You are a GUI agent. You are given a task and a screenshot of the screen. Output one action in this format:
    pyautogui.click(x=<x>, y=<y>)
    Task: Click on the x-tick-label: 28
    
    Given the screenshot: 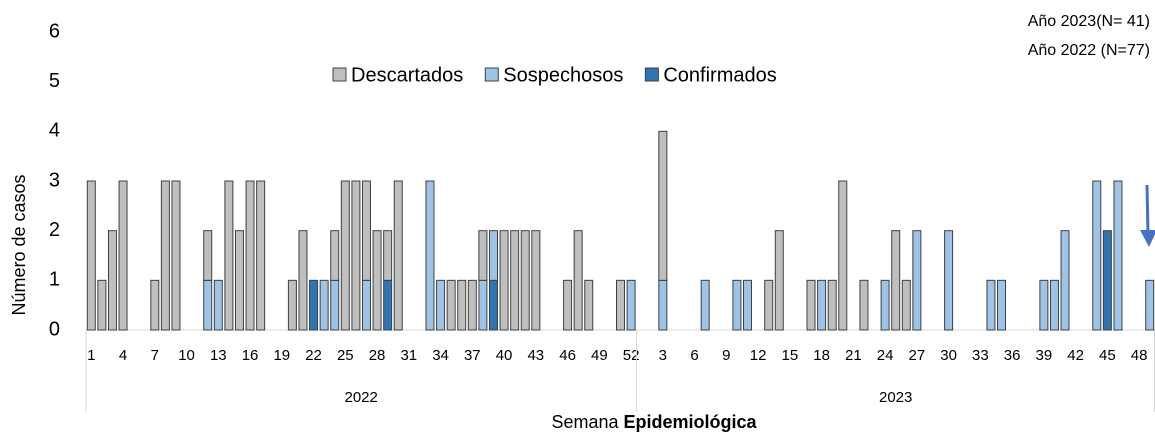 What is the action you would take?
    pyautogui.click(x=377, y=355)
    